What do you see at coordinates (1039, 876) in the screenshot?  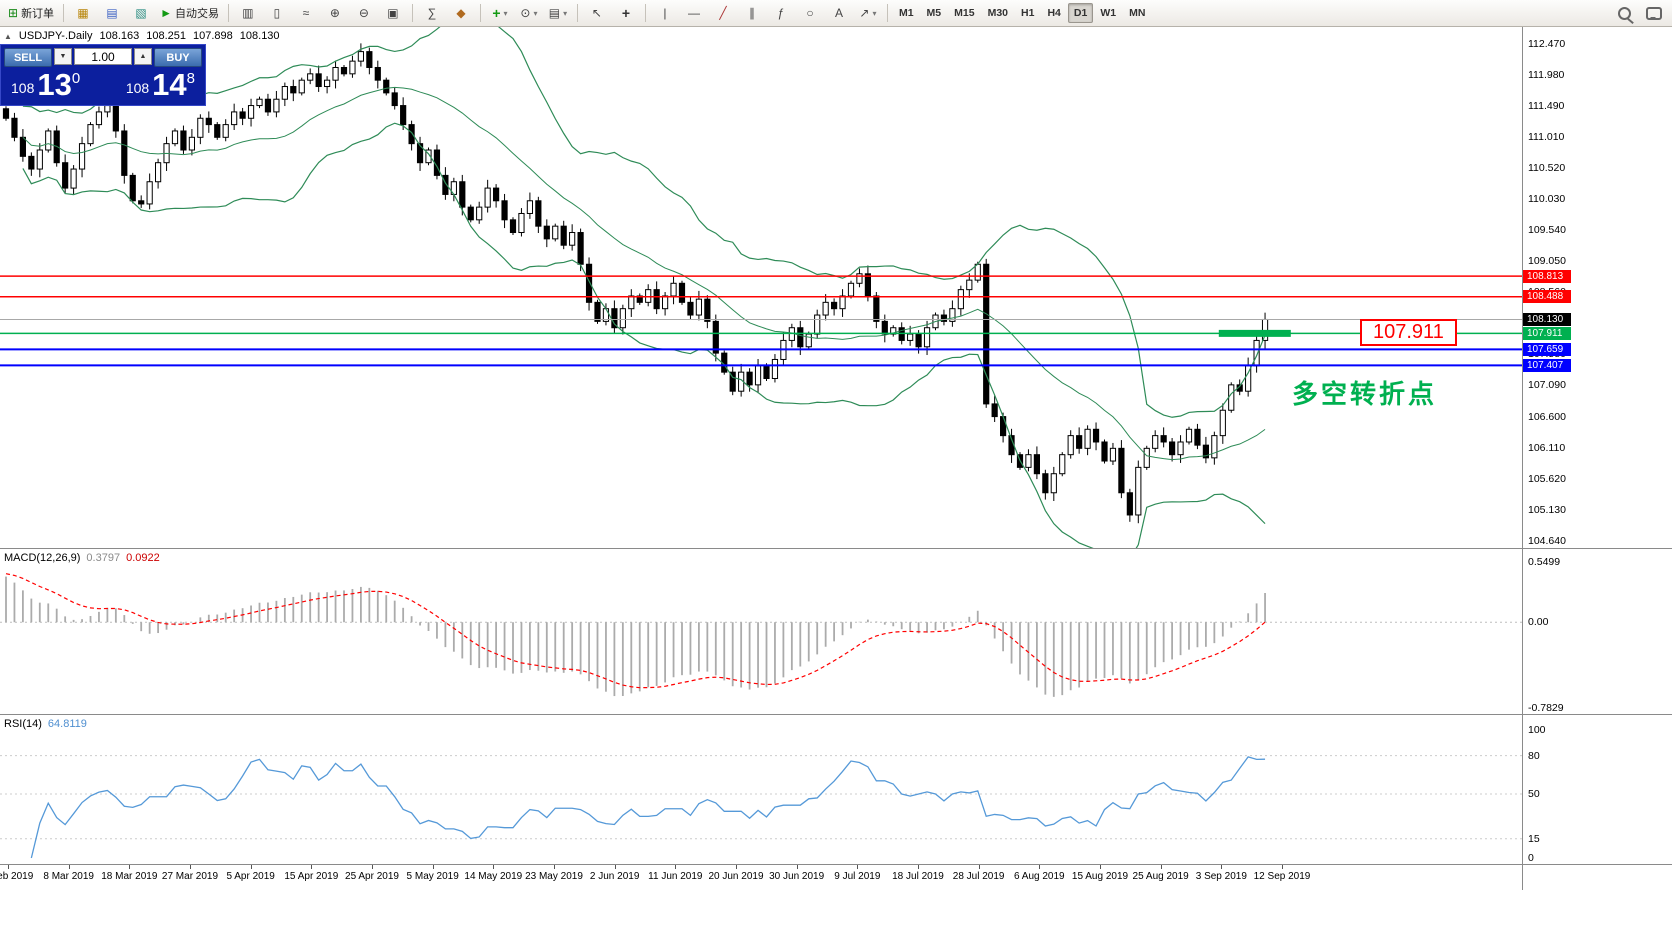 I see `date-axis-label: 6 Aug 2019` at bounding box center [1039, 876].